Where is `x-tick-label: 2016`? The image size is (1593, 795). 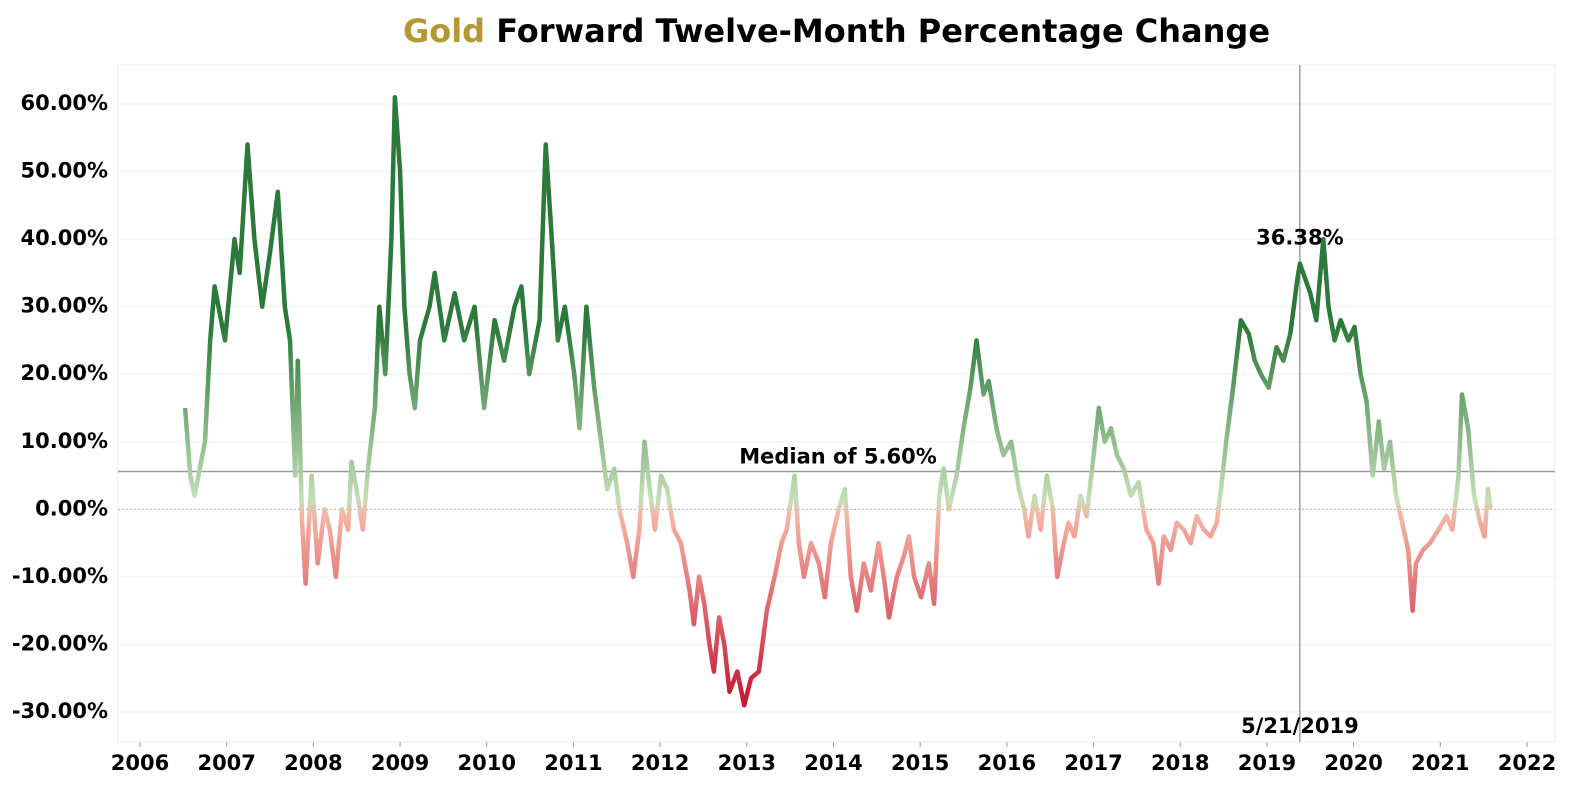
x-tick-label: 2016 is located at coordinates (1007, 763).